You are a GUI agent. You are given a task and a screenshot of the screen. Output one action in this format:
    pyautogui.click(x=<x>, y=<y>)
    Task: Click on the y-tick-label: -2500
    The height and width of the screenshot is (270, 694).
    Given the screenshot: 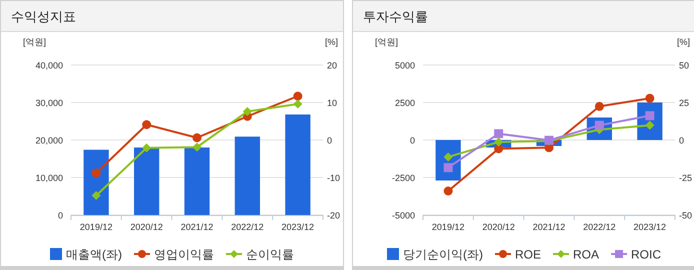 What is the action you would take?
    pyautogui.click(x=403, y=178)
    